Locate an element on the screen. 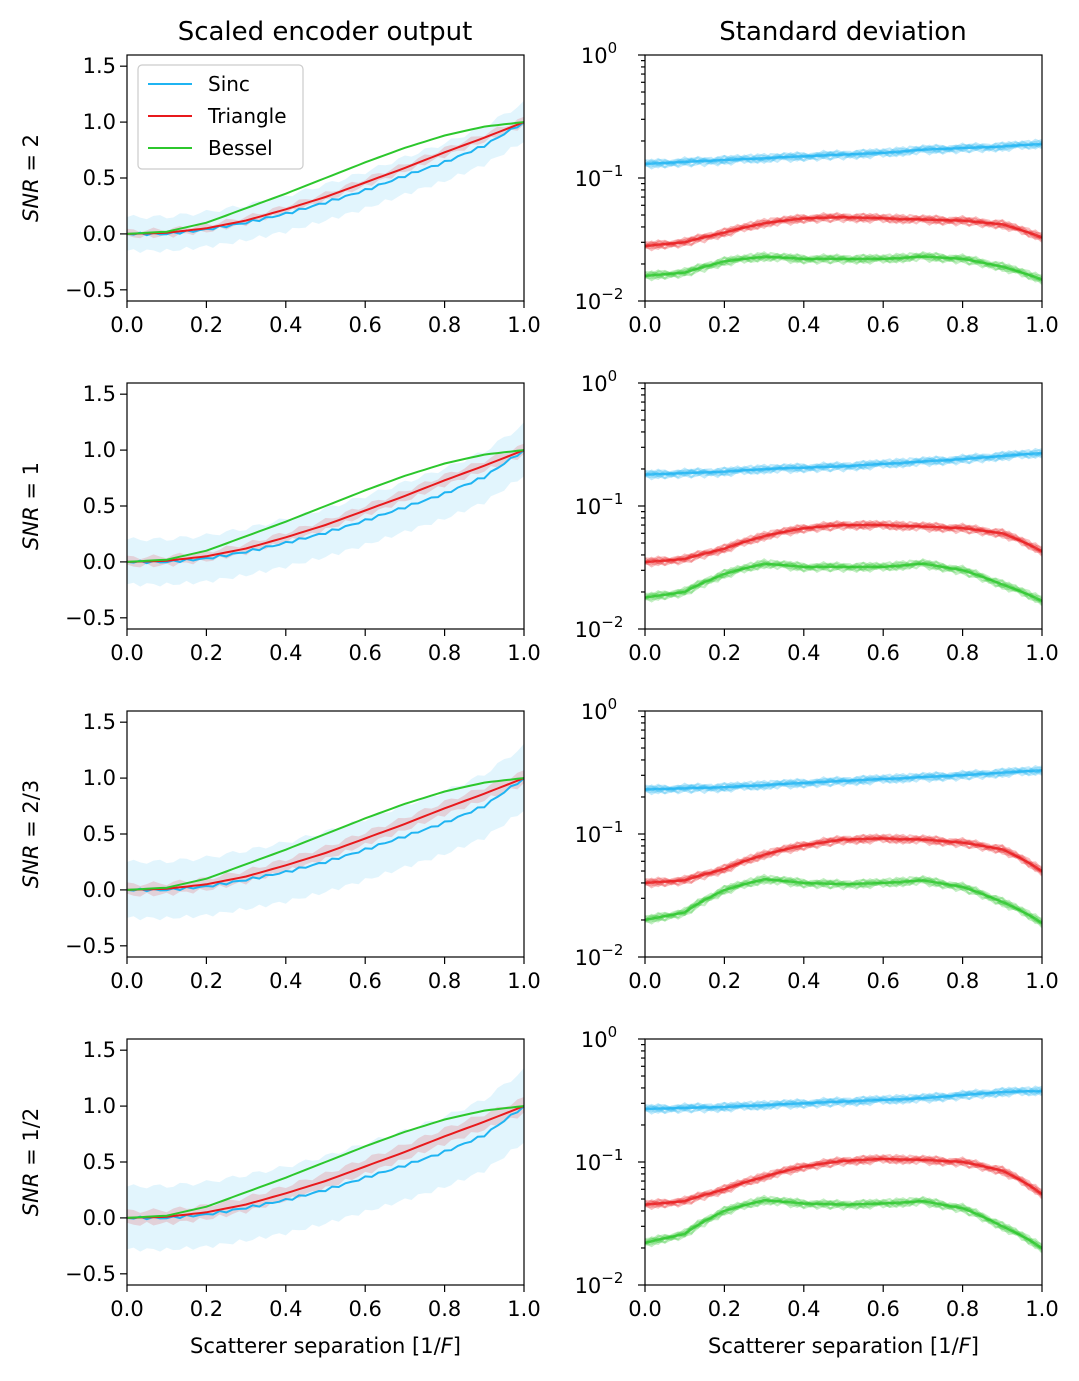 The height and width of the screenshot is (1381, 1079). std-panel-3: 0.0 0.2 0.4 0.6 0.8 1.0 10⁻² 10⁻¹ 10⁰ is located at coordinates (817, 844).